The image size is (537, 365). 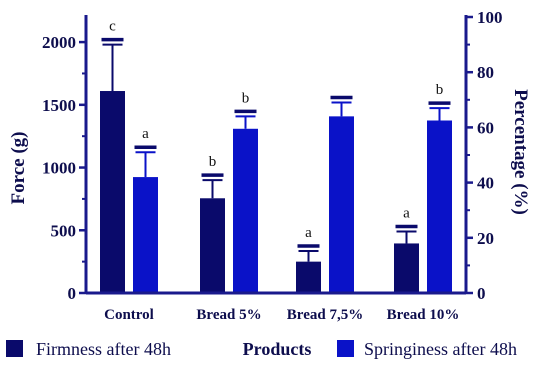 I want to click on legend-swatch-springiness, so click(x=345, y=348).